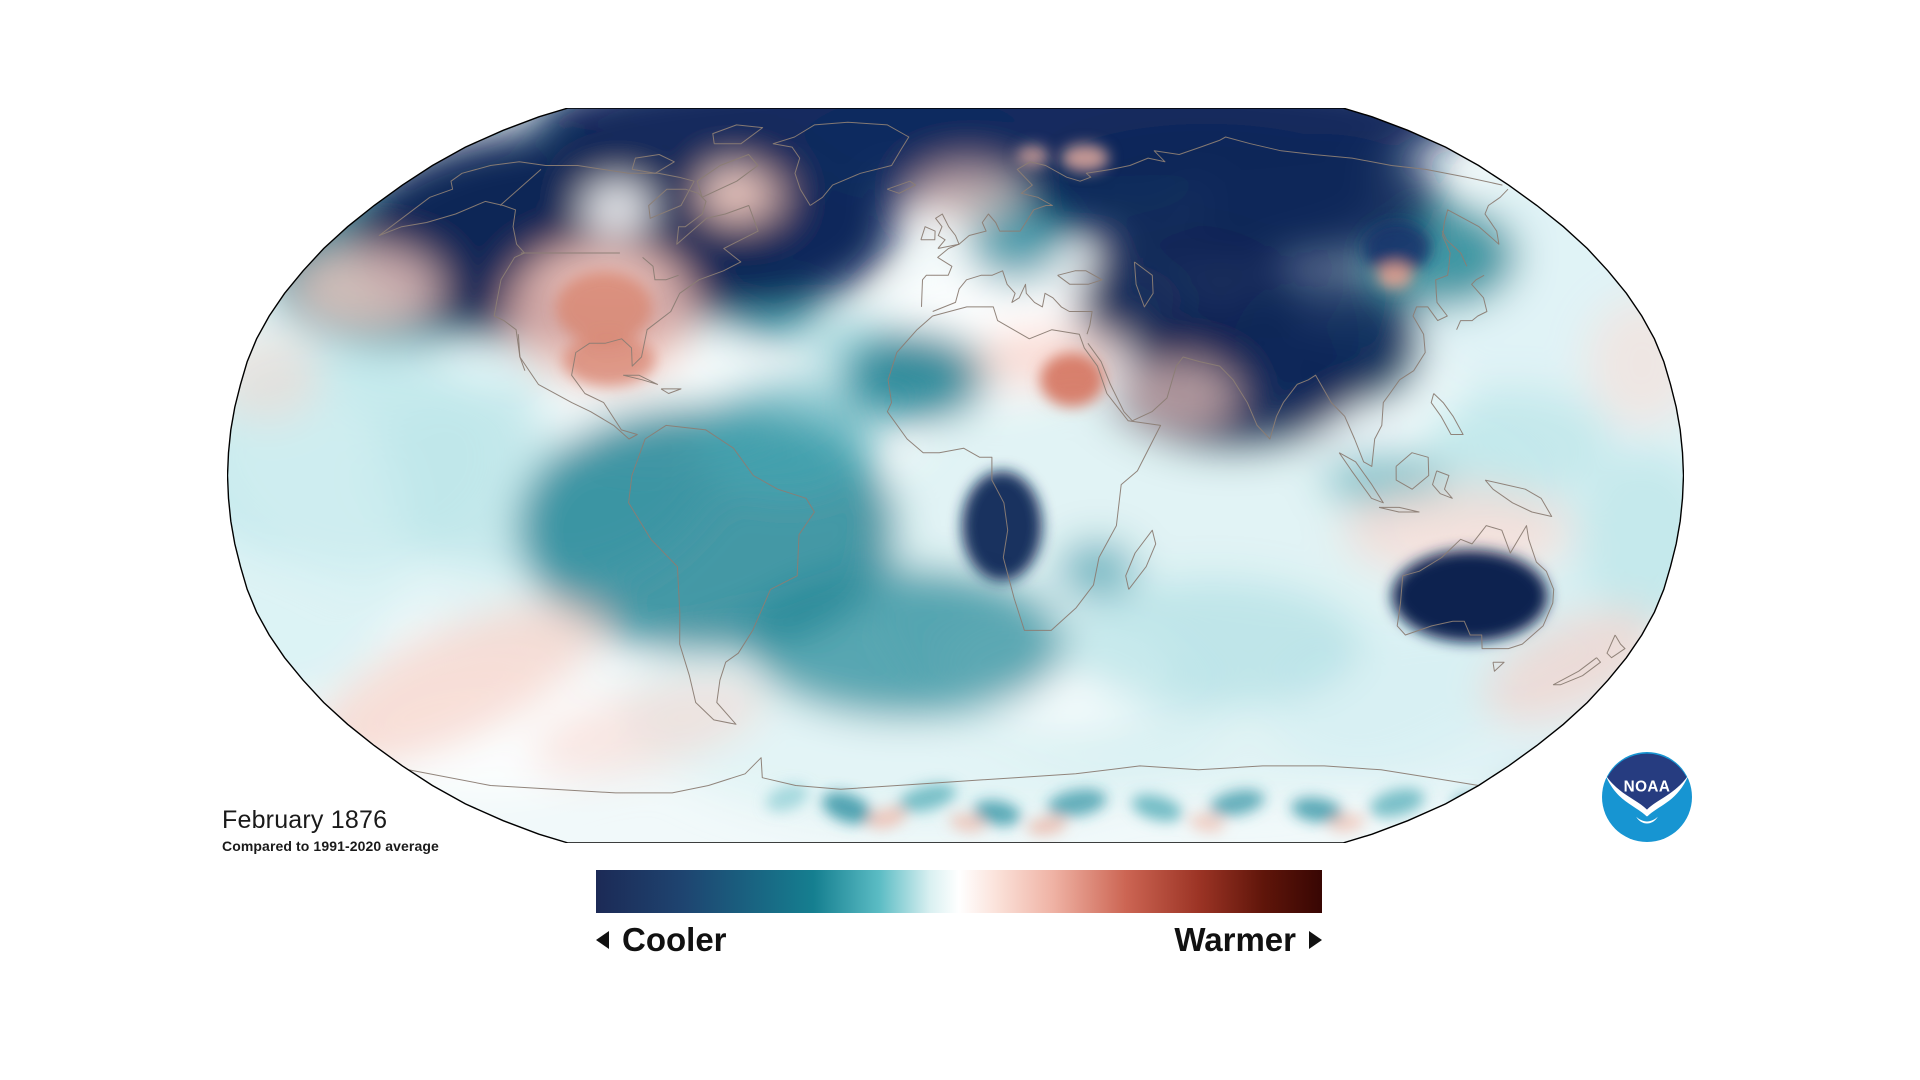  I want to click on cooler-label-group: Cooler, so click(661, 939).